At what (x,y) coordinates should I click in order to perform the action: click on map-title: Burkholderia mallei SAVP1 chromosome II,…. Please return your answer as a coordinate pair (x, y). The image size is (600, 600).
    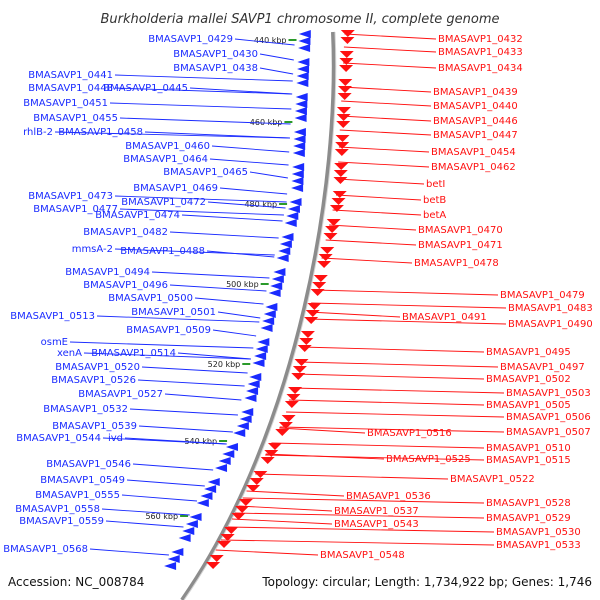
    Looking at the image, I should click on (299, 19).